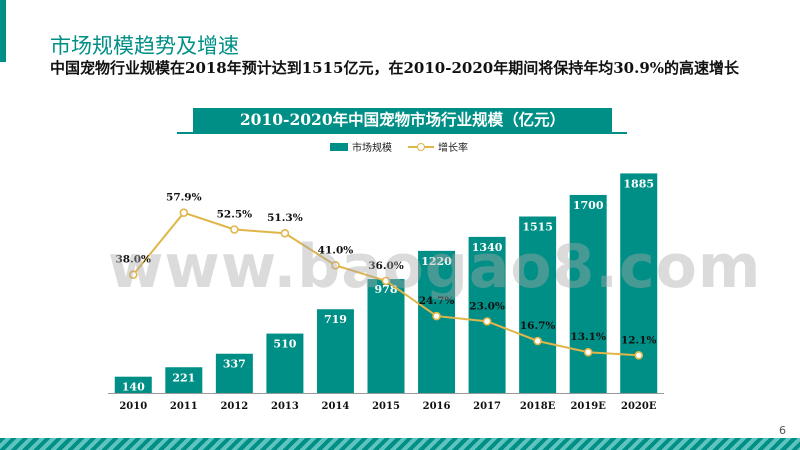  I want to click on bar-value-label: 337, so click(234, 364).